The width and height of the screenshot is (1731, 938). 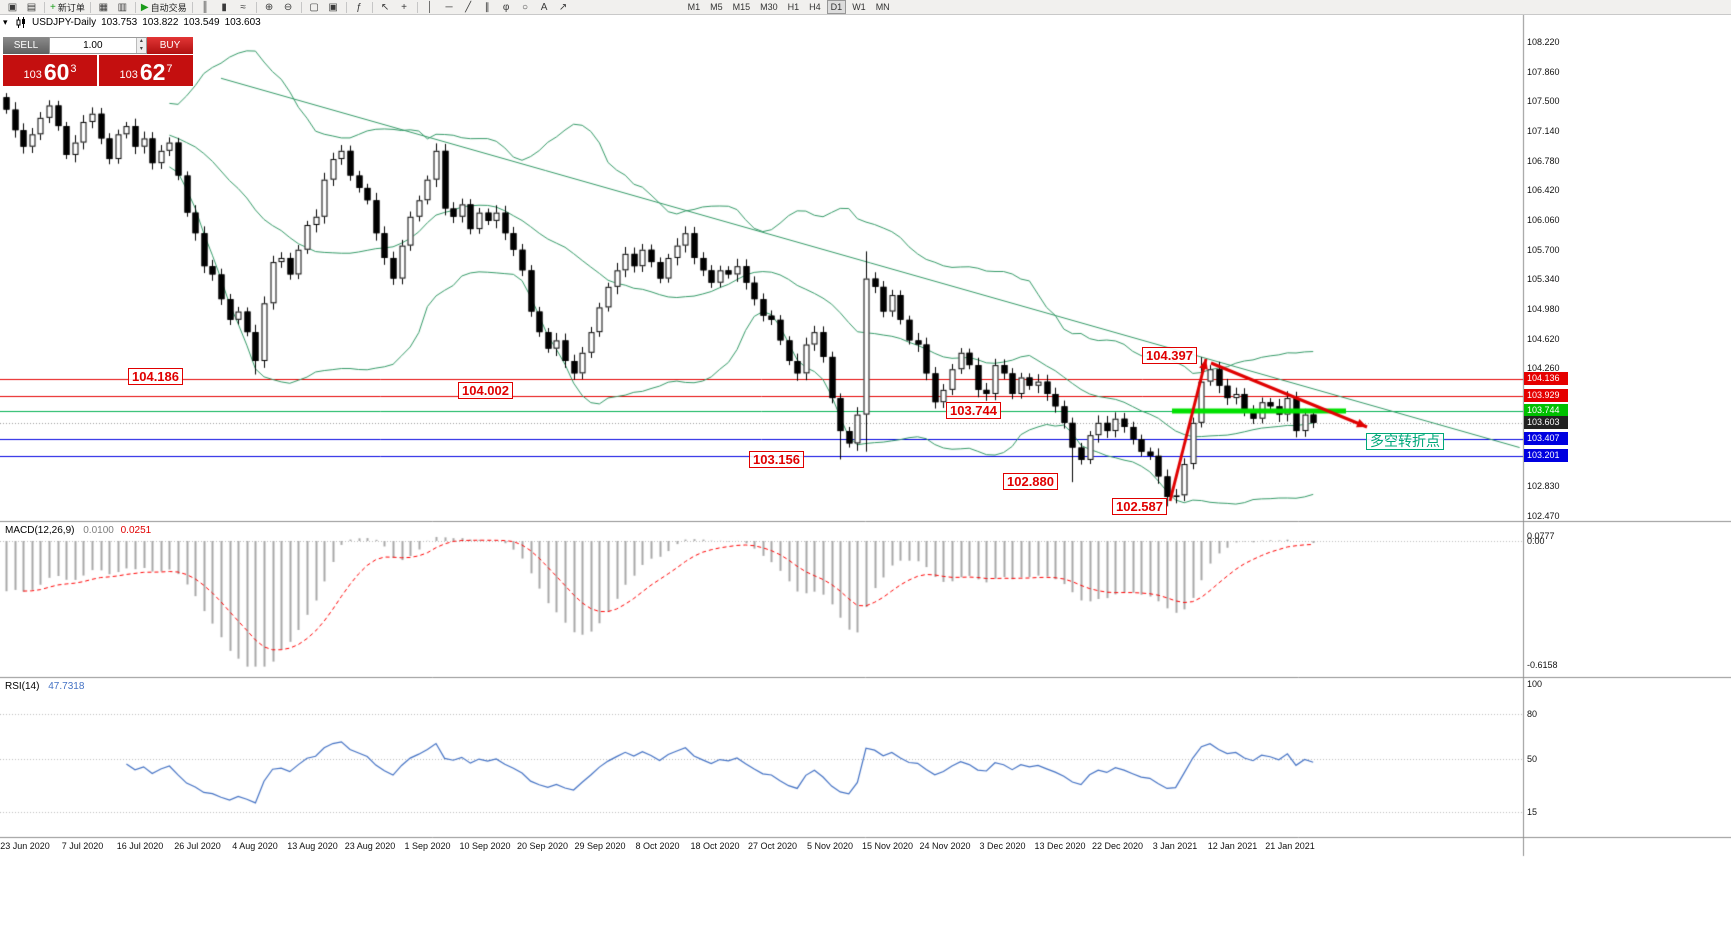 I want to click on text-button: A, so click(x=544, y=7).